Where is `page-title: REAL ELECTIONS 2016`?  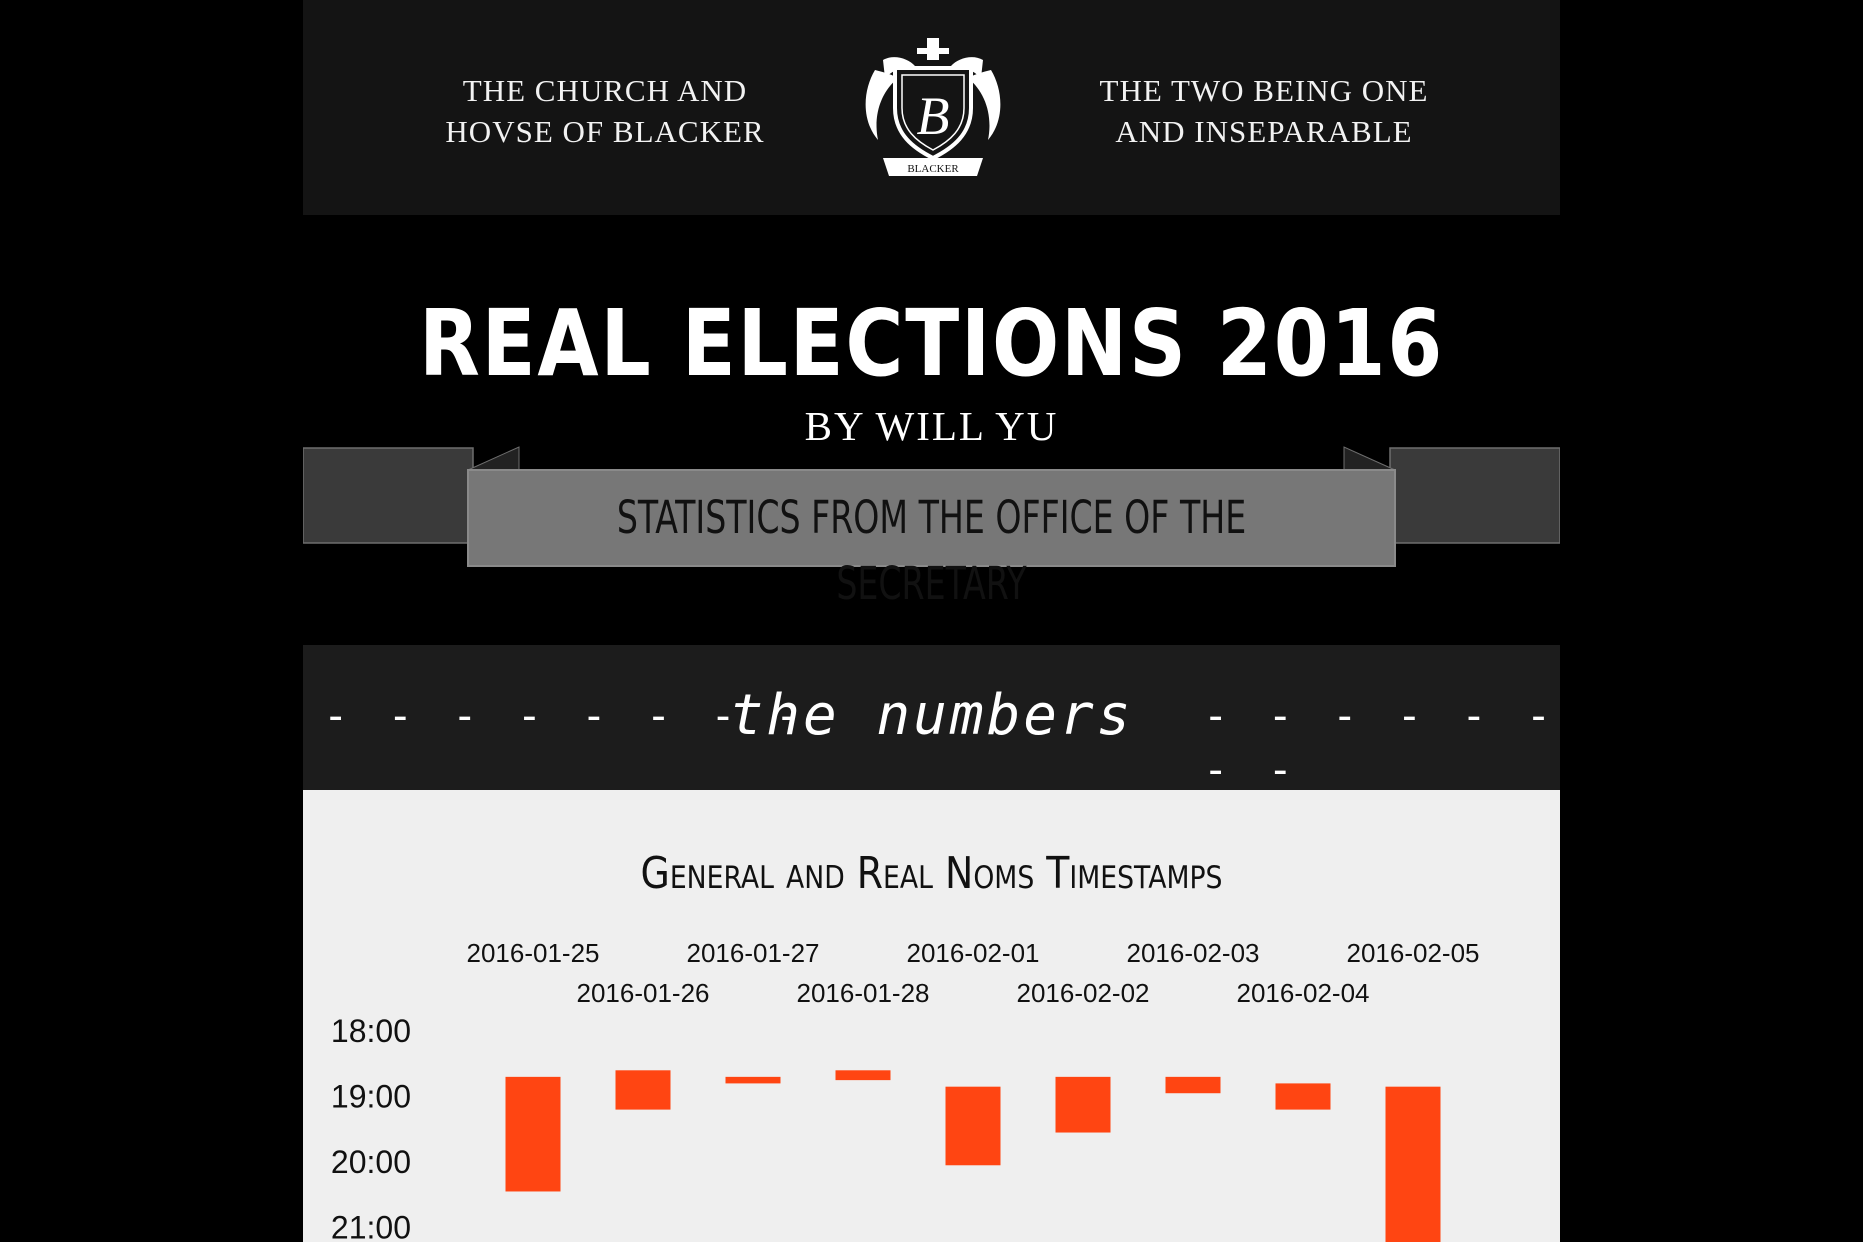
page-title: REAL ELECTIONS 2016 is located at coordinates (931, 343).